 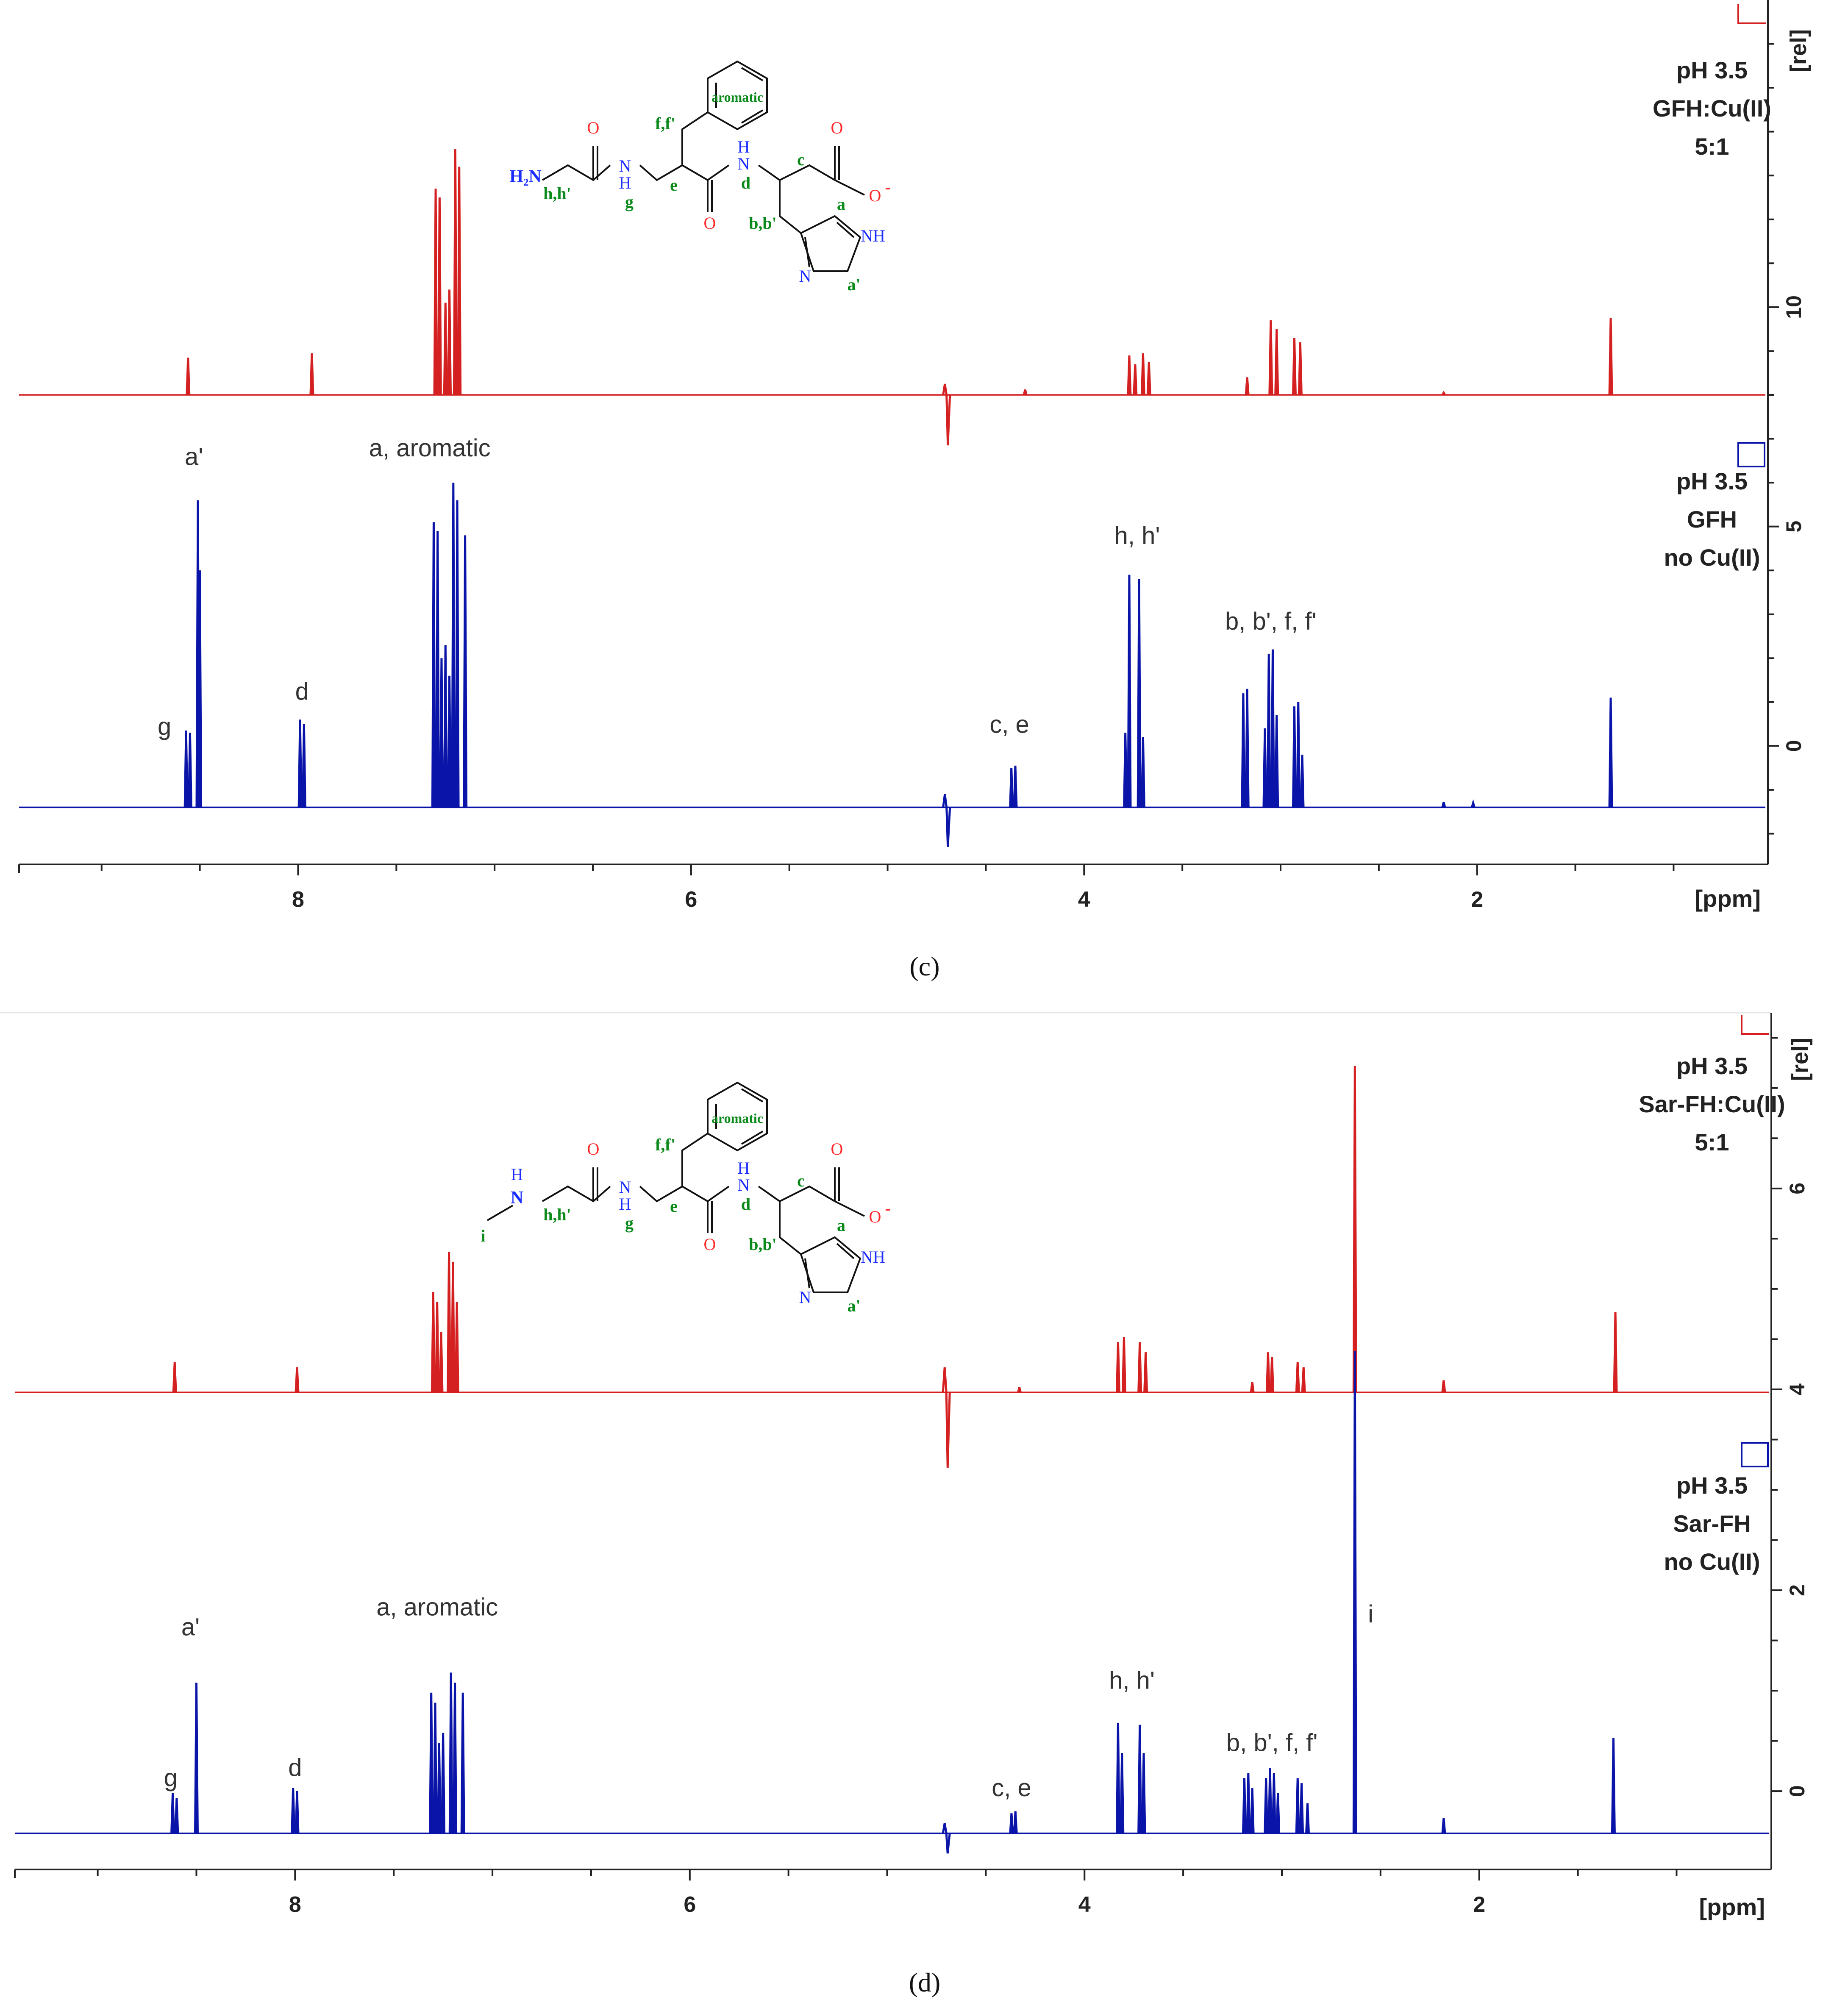 I want to click on y-tick-label-0: 0, so click(x=1797, y=1791).